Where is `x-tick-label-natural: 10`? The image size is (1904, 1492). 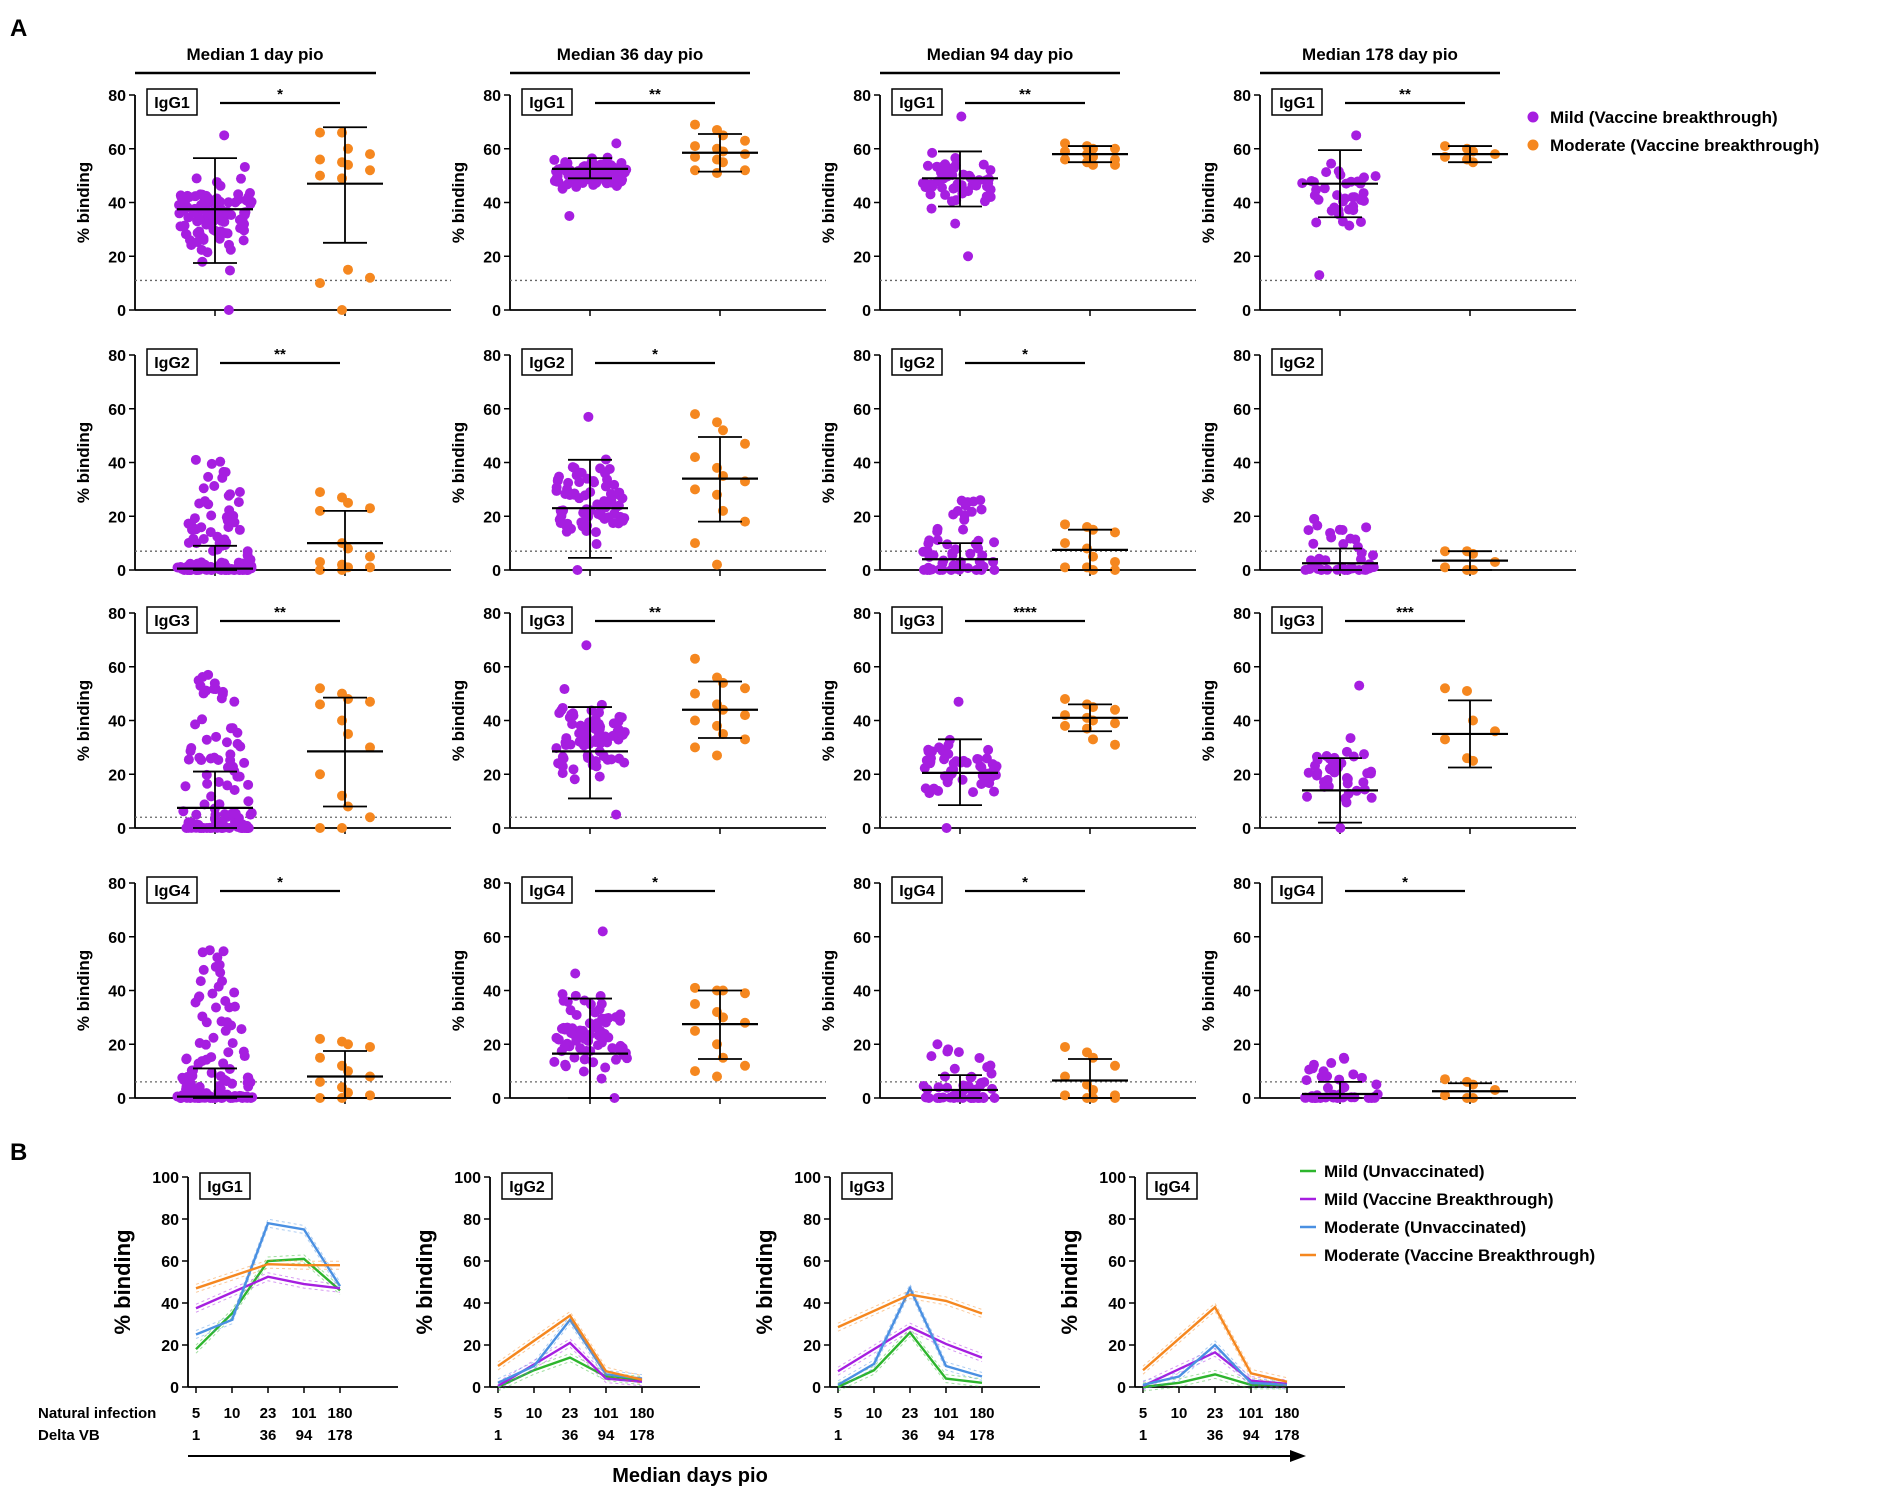 x-tick-label-natural: 10 is located at coordinates (534, 1413).